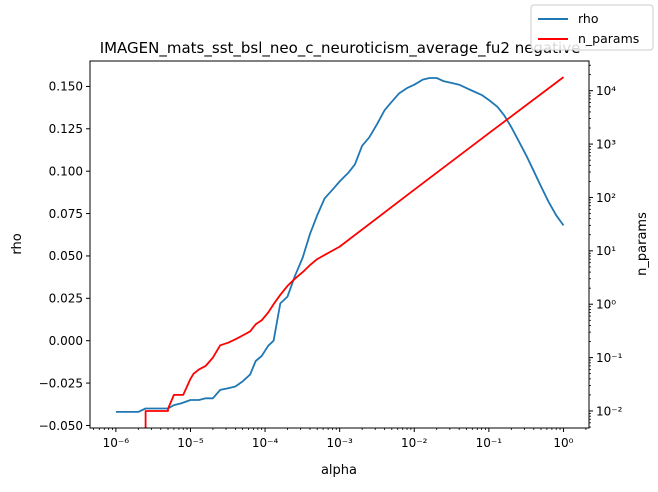  I want to click on y-axis-label: rho, so click(17, 243).